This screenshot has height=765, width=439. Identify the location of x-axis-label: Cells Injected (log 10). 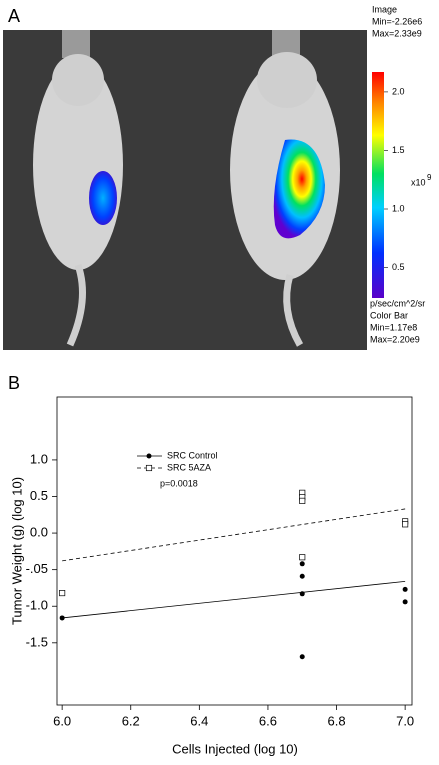
(235, 748).